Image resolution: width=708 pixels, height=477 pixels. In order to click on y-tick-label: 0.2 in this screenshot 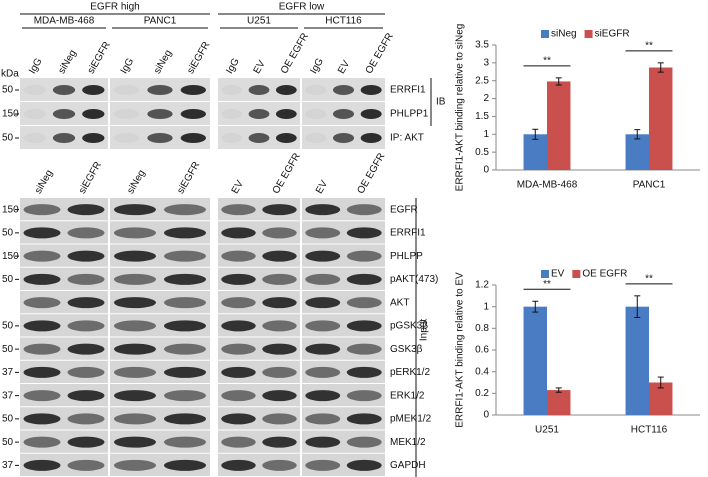, I will do `click(482, 393)`.